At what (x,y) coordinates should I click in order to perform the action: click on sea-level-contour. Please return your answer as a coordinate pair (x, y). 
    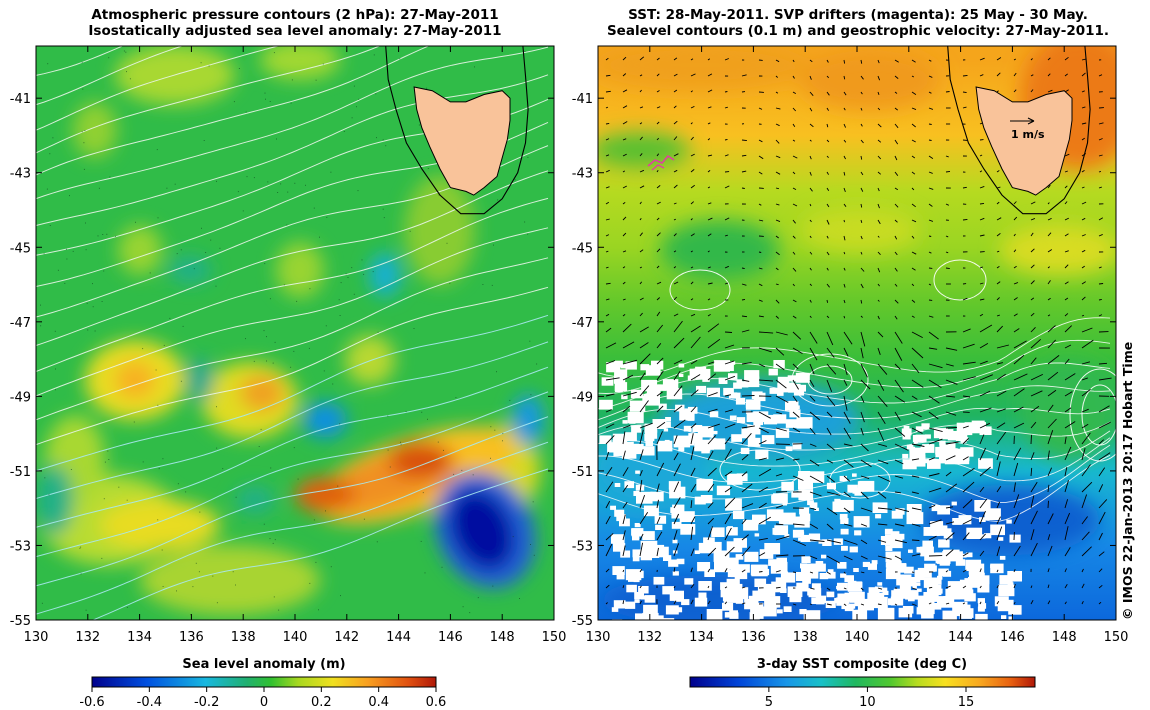
    Looking at the image, I should click on (854, 473).